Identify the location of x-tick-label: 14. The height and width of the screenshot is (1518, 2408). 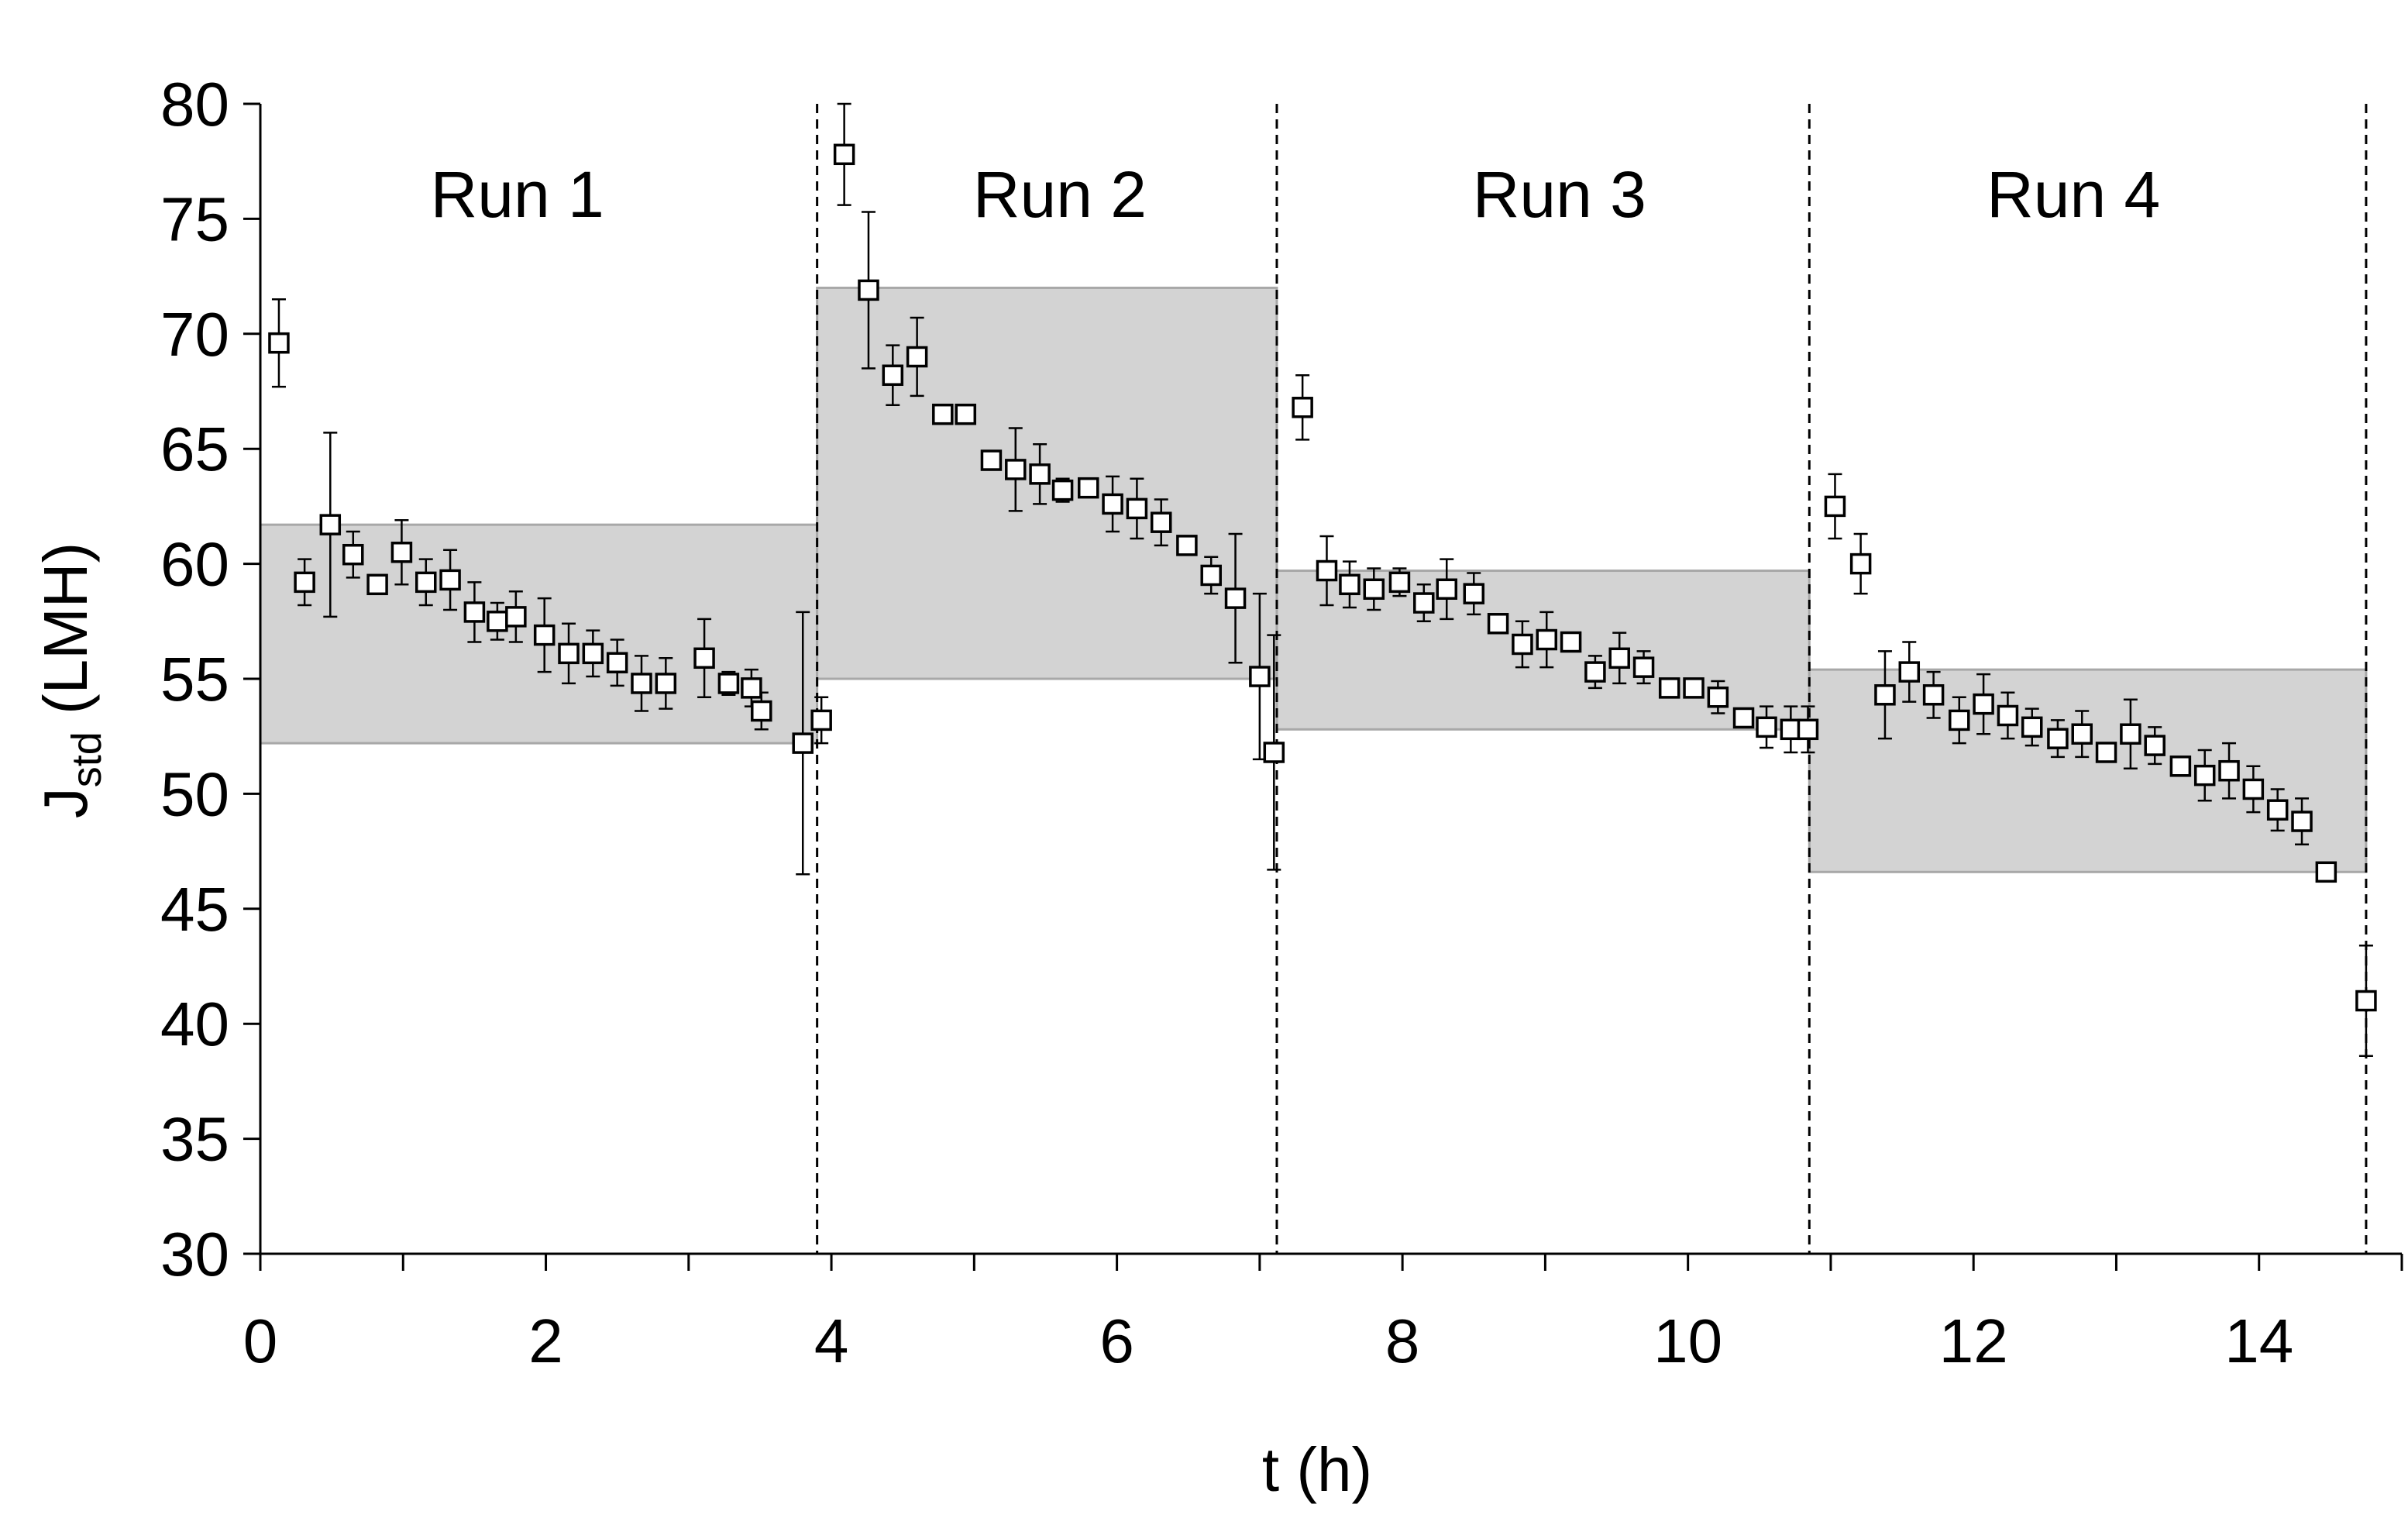
(2258, 1340).